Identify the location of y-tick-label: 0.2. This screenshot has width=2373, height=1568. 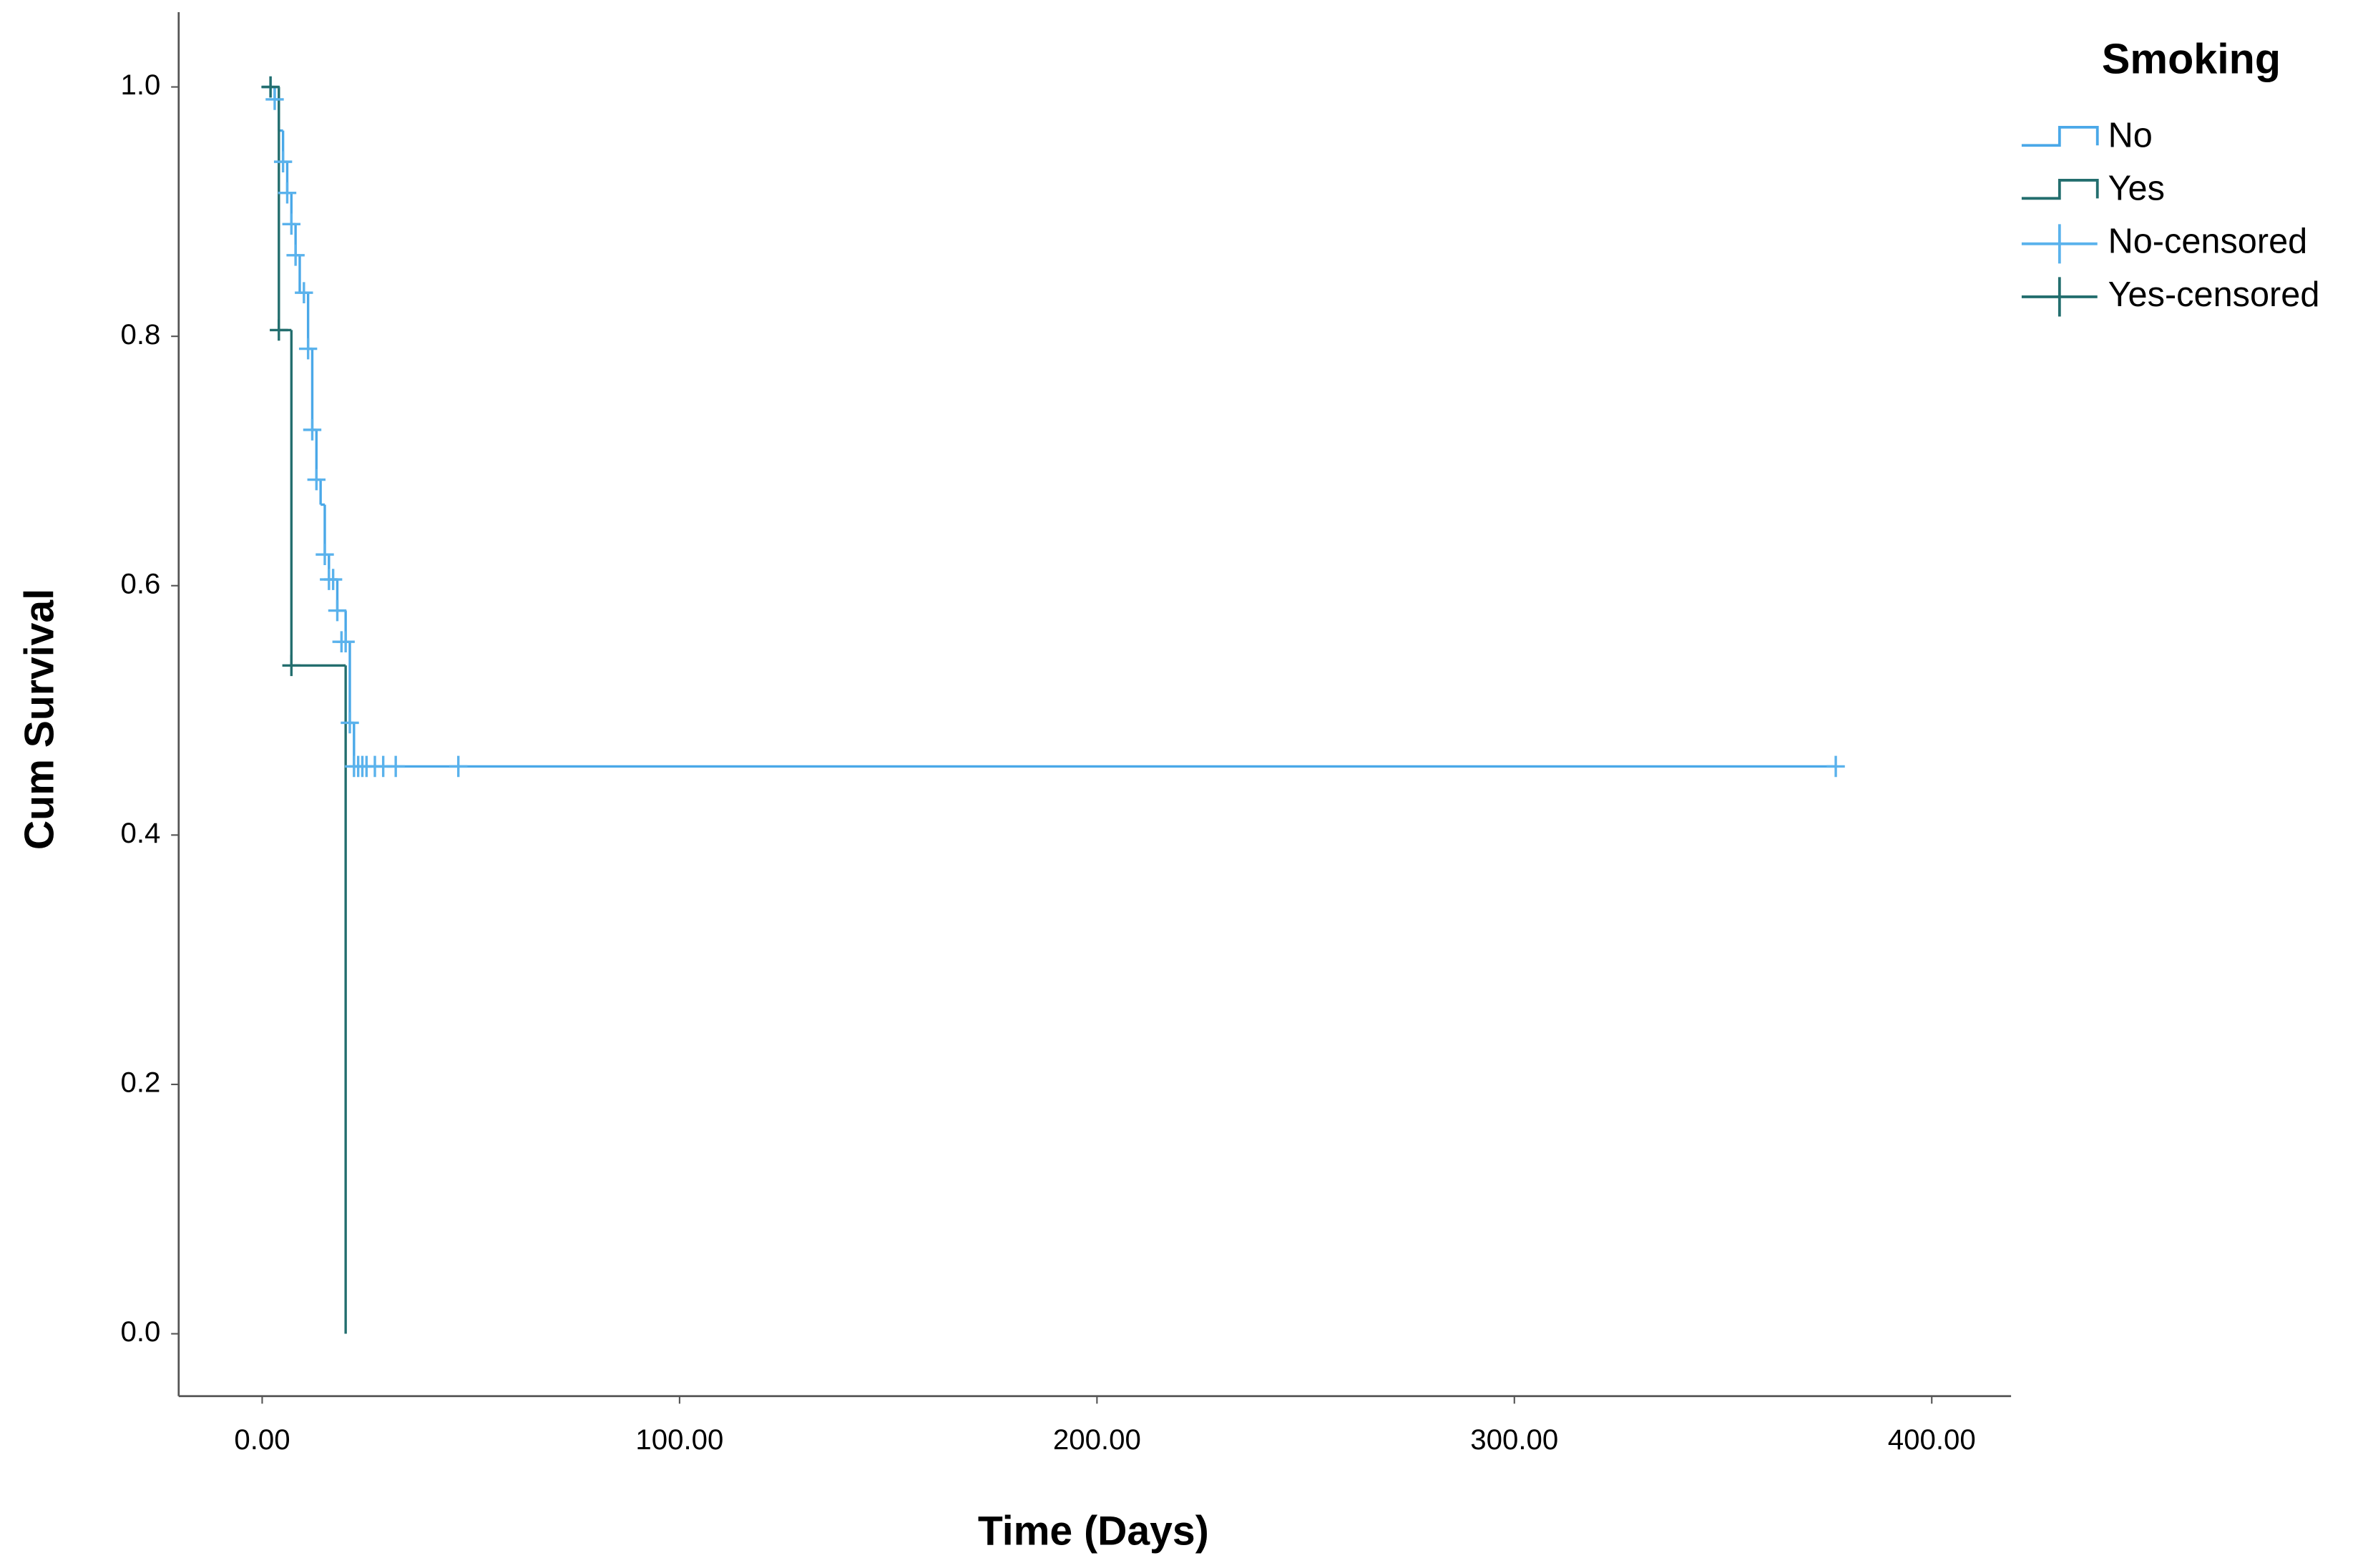
(140, 1083).